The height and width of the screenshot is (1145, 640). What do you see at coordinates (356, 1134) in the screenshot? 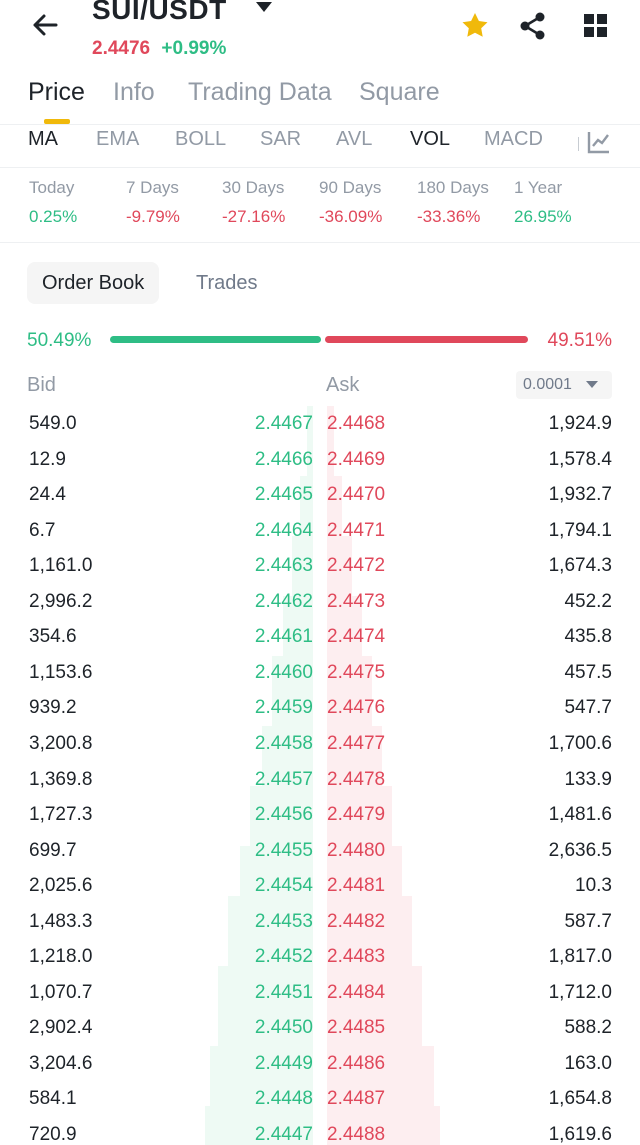
I see `ask-price: 2.4488` at bounding box center [356, 1134].